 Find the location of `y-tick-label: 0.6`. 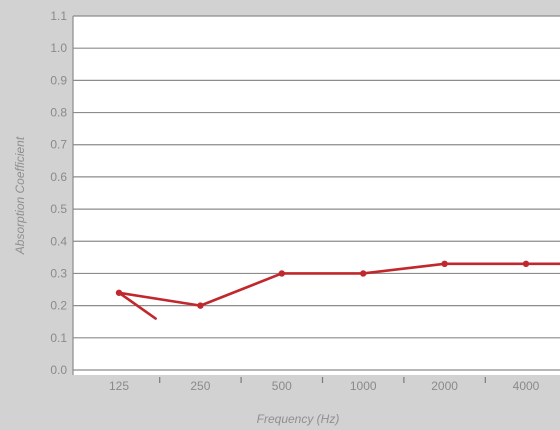

y-tick-label: 0.6 is located at coordinates (58, 177).